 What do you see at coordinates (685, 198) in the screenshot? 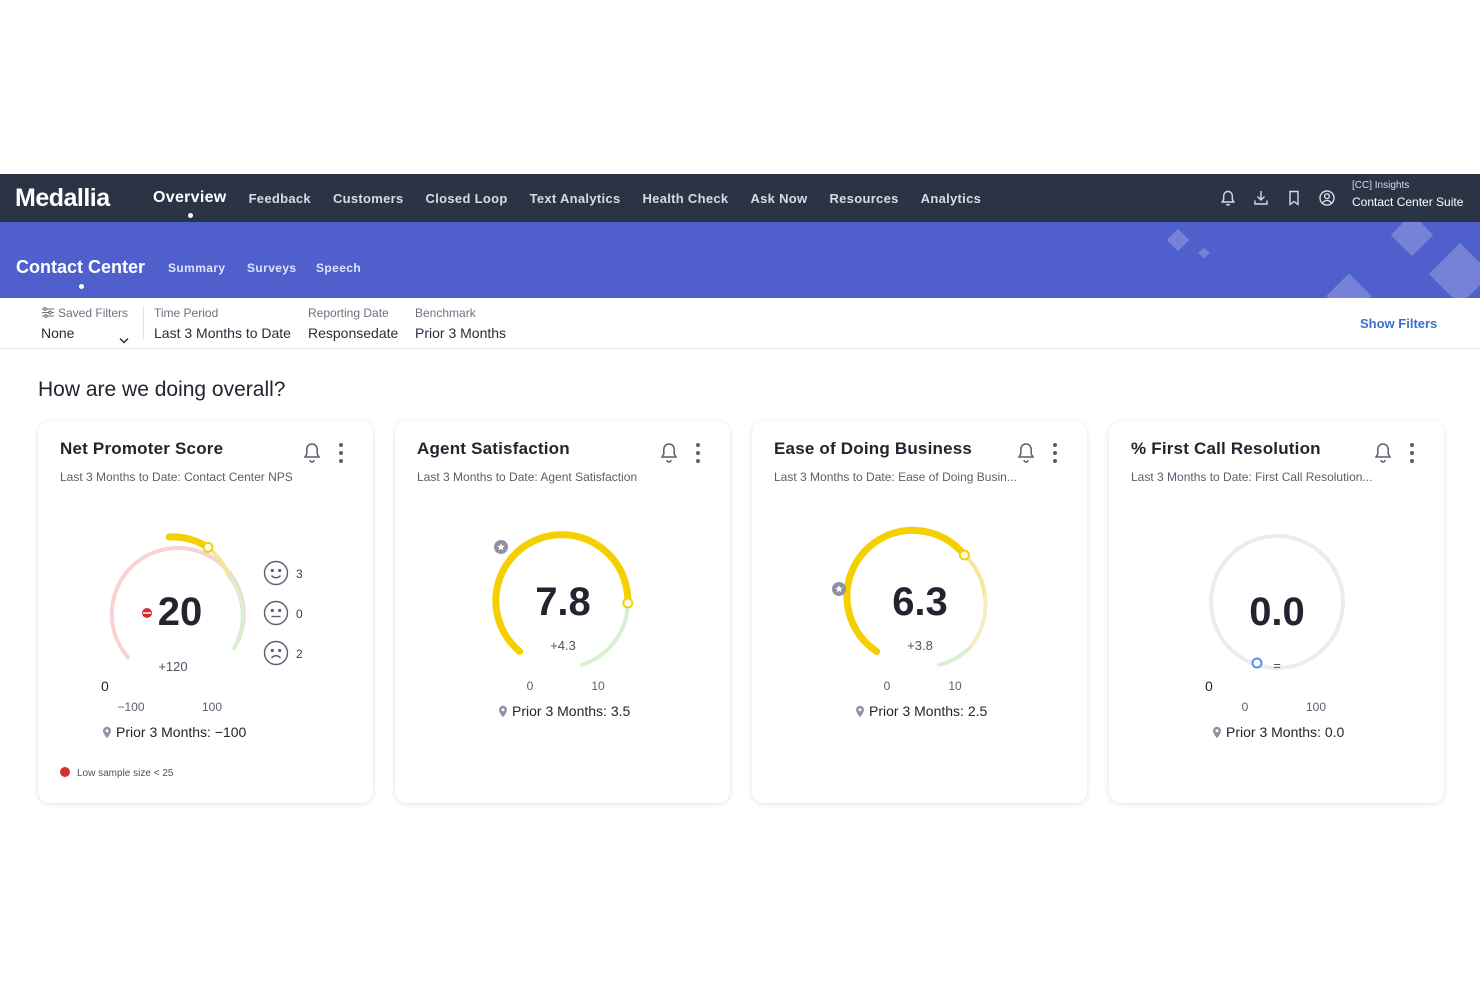
I see `nav-health-check: Health Check` at bounding box center [685, 198].